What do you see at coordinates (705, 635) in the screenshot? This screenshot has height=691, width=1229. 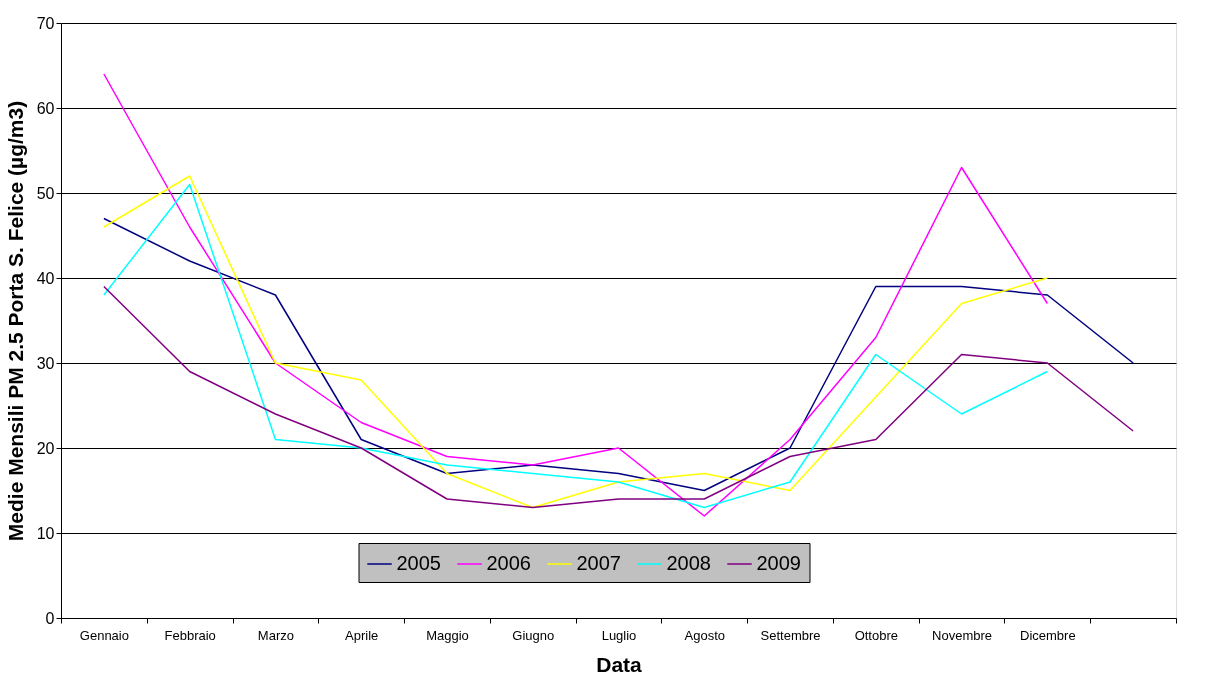 I see `x-tick-label: Agosto` at bounding box center [705, 635].